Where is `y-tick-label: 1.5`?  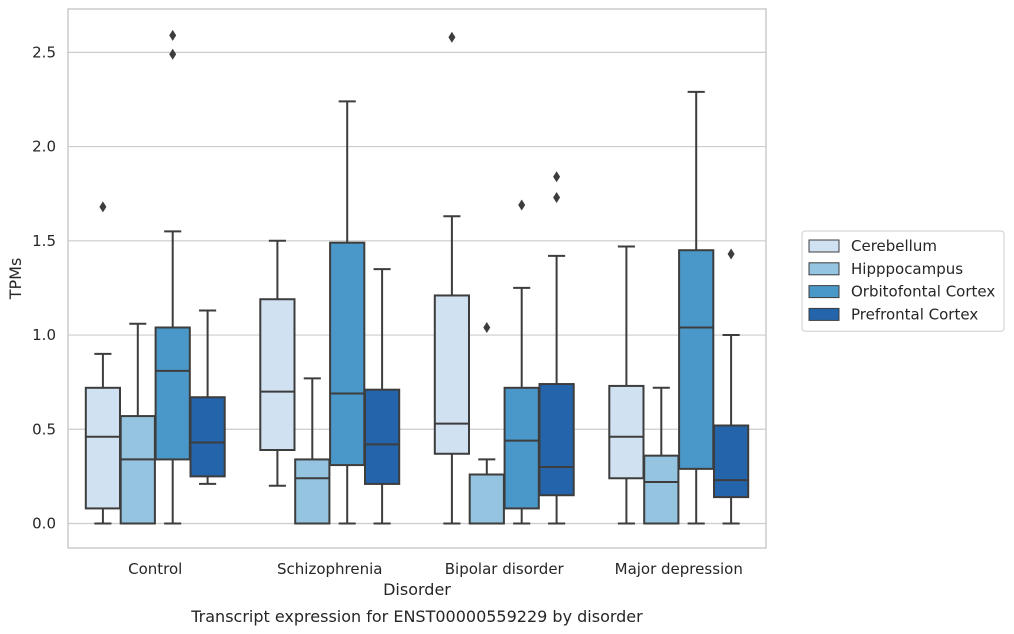
y-tick-label: 1.5 is located at coordinates (44, 241).